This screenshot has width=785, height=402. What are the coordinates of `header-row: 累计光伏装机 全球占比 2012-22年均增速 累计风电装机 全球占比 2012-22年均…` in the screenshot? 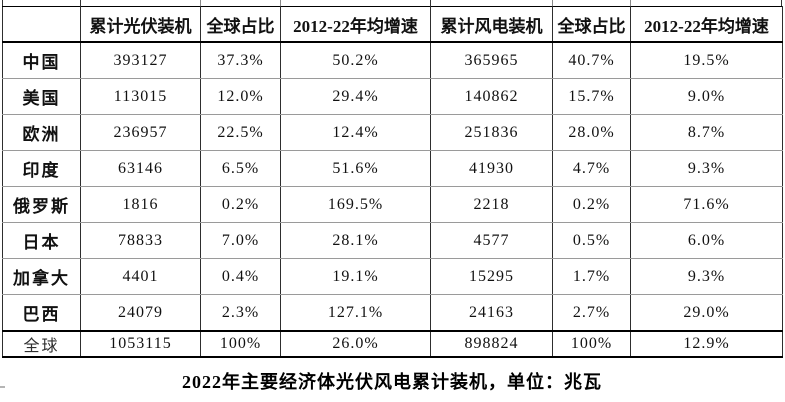 It's located at (392, 24).